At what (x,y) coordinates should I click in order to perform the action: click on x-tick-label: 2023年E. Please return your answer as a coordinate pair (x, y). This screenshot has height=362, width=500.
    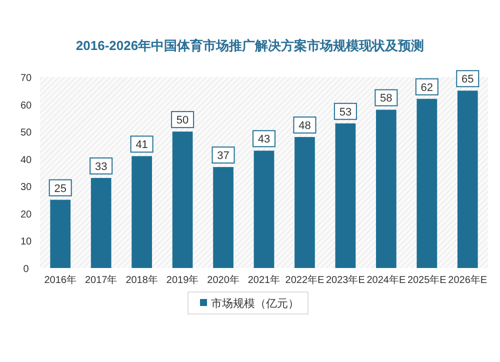
    Looking at the image, I should click on (346, 280).